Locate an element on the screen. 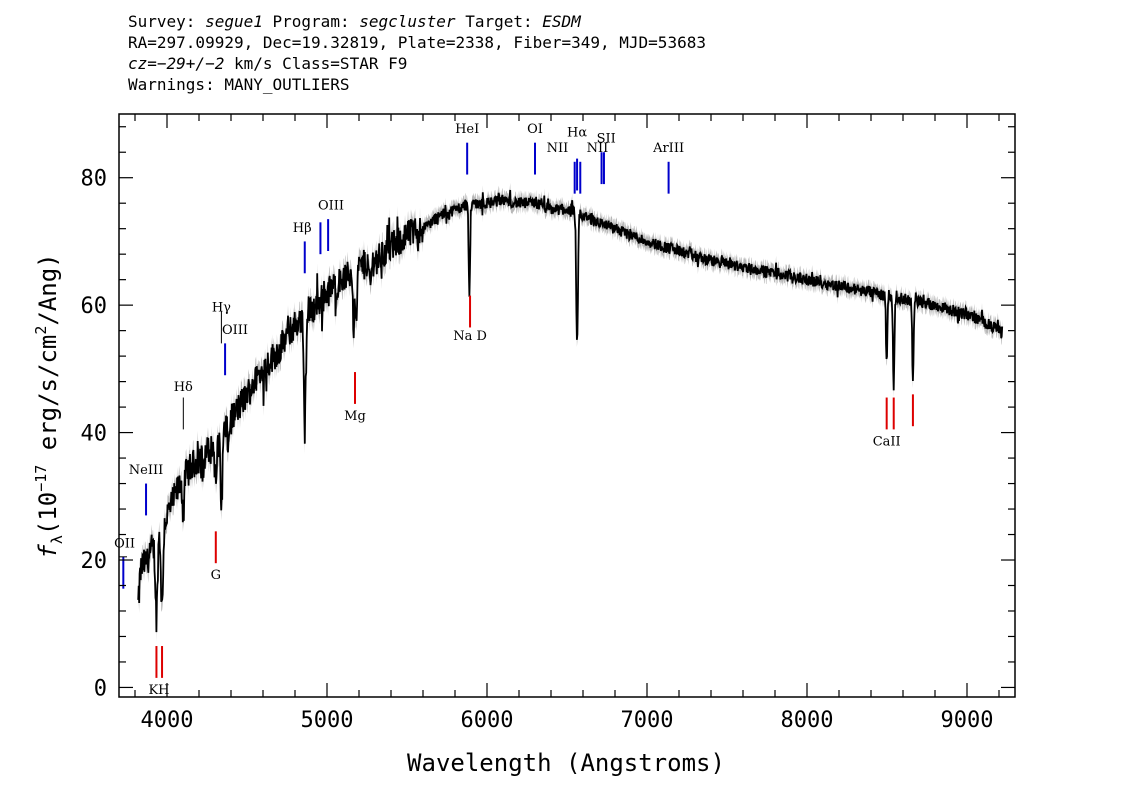  y-tick-label: 60 is located at coordinates (94, 306).